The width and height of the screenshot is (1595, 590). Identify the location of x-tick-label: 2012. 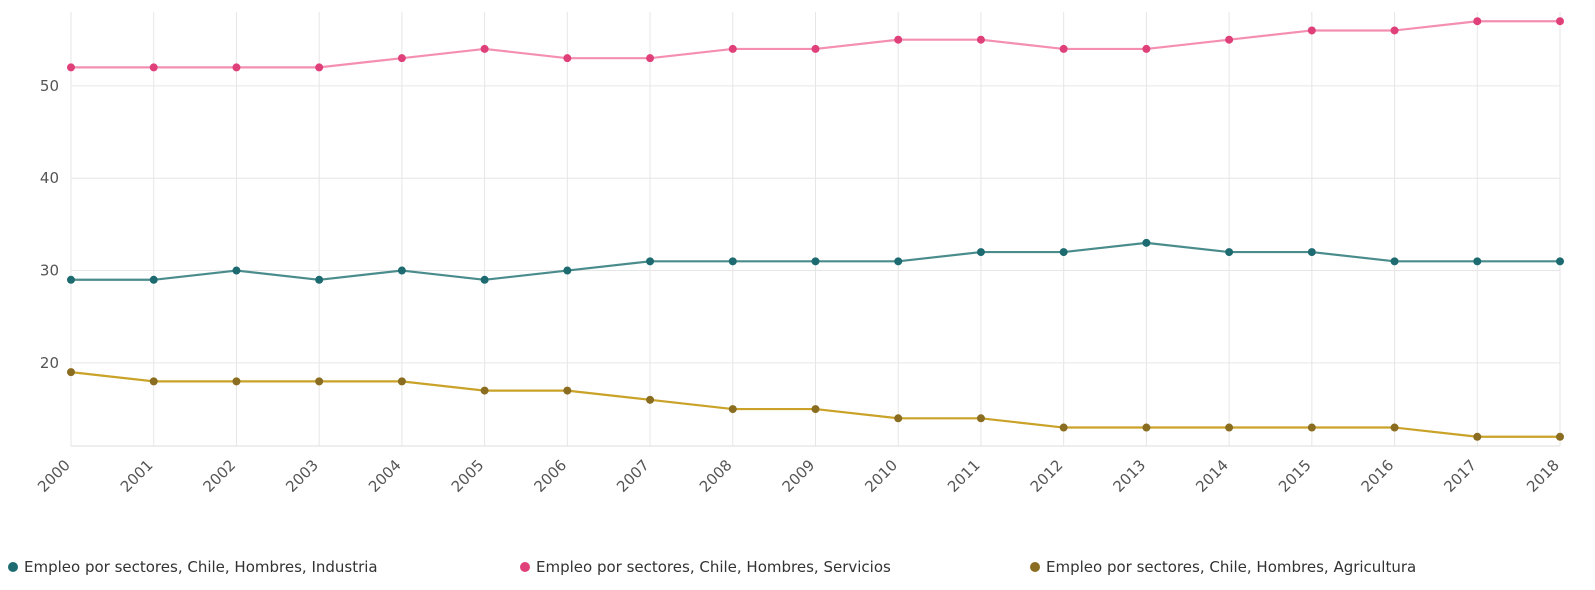
(1047, 476).